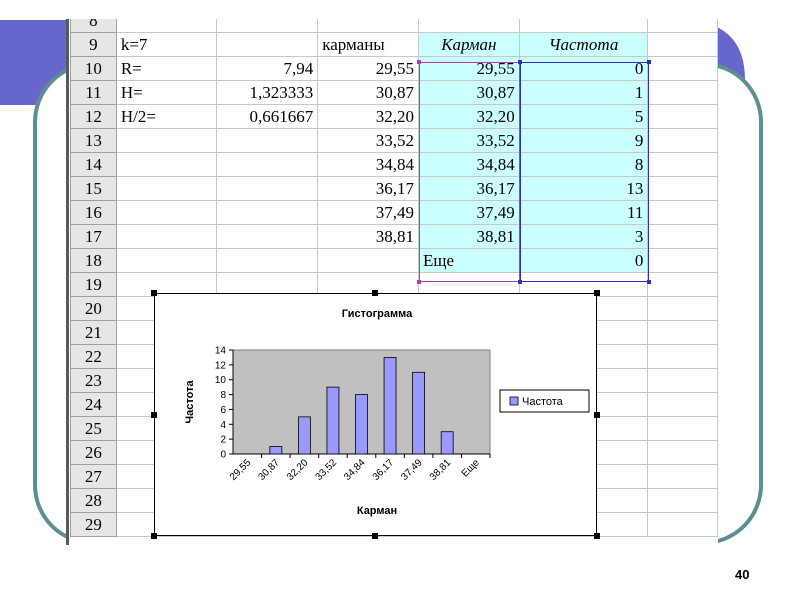  Describe the element at coordinates (93, 524) in the screenshot. I see `row-header: 29` at that location.